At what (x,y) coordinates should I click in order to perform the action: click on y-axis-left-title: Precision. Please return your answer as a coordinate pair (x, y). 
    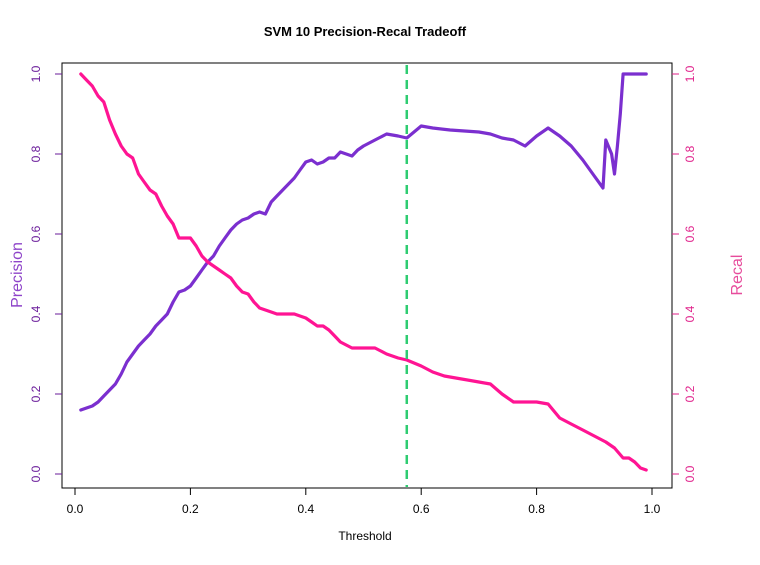
    Looking at the image, I should click on (17, 275).